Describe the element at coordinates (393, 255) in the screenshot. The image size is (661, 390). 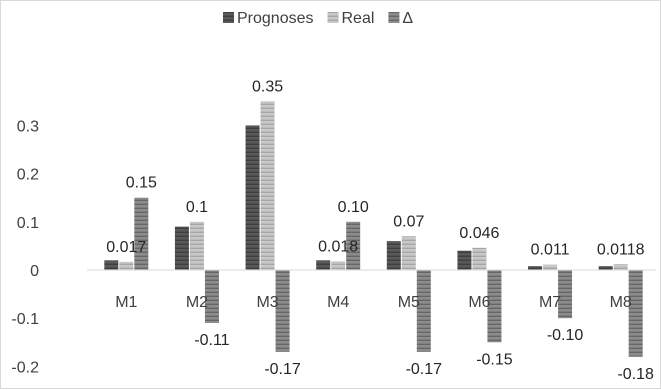
I see `bar-prognoses-m5` at that location.